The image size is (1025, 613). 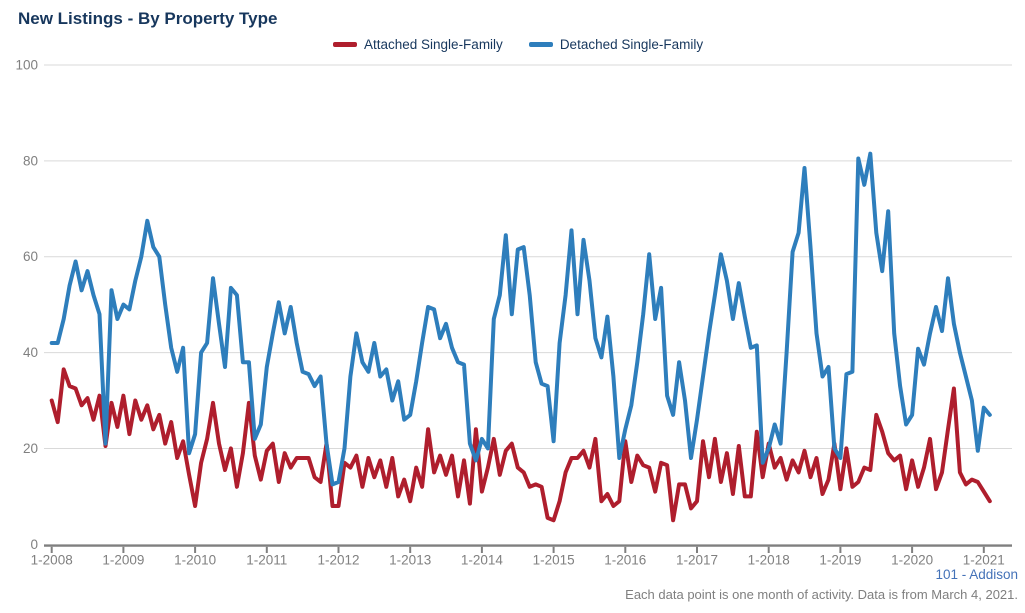 I want to click on svg-text: 1-2010, so click(x=195, y=560).